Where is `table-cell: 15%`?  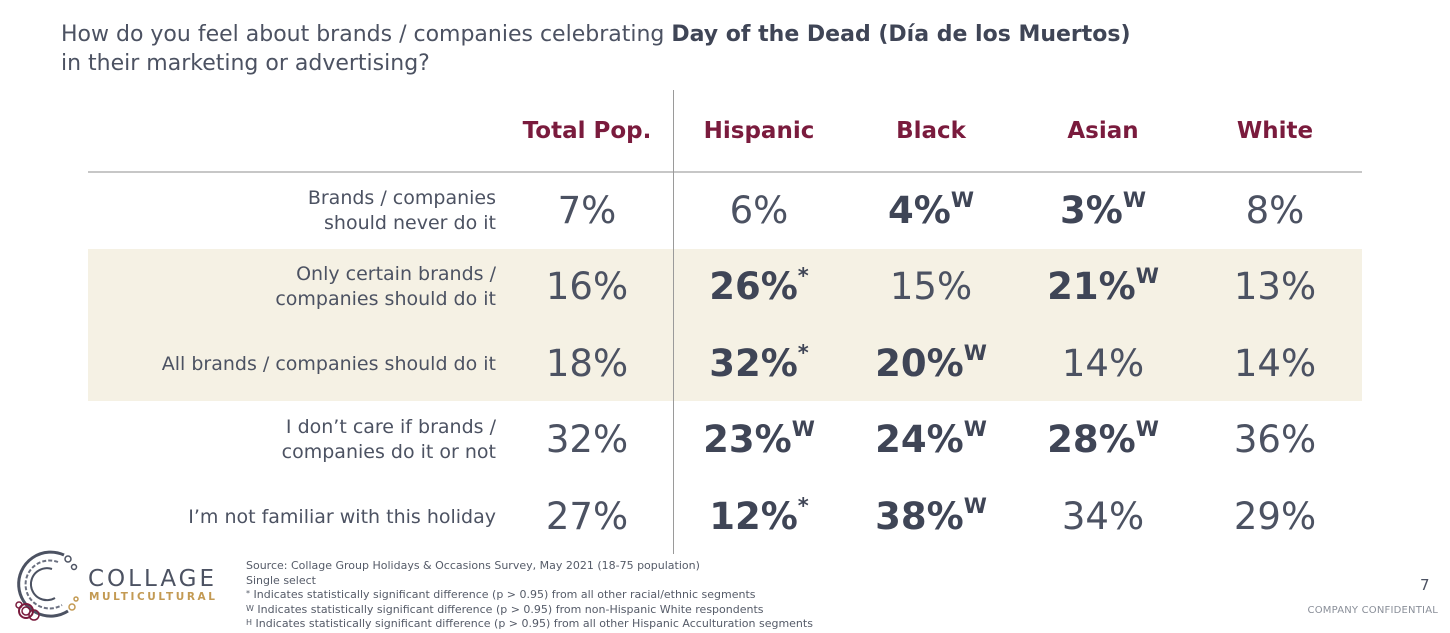 table-cell: 15% is located at coordinates (931, 287).